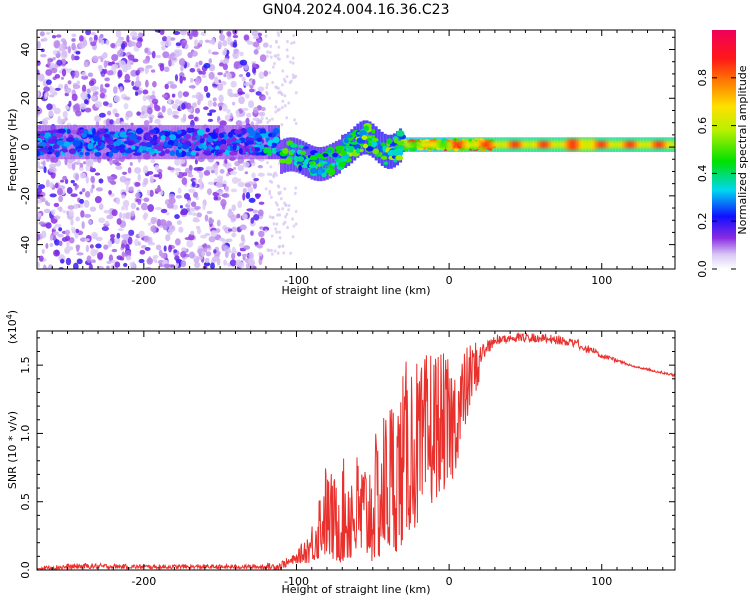 Image resolution: width=750 pixels, height=600 pixels. I want to click on snr-x-tick-label: -100, so click(296, 581).